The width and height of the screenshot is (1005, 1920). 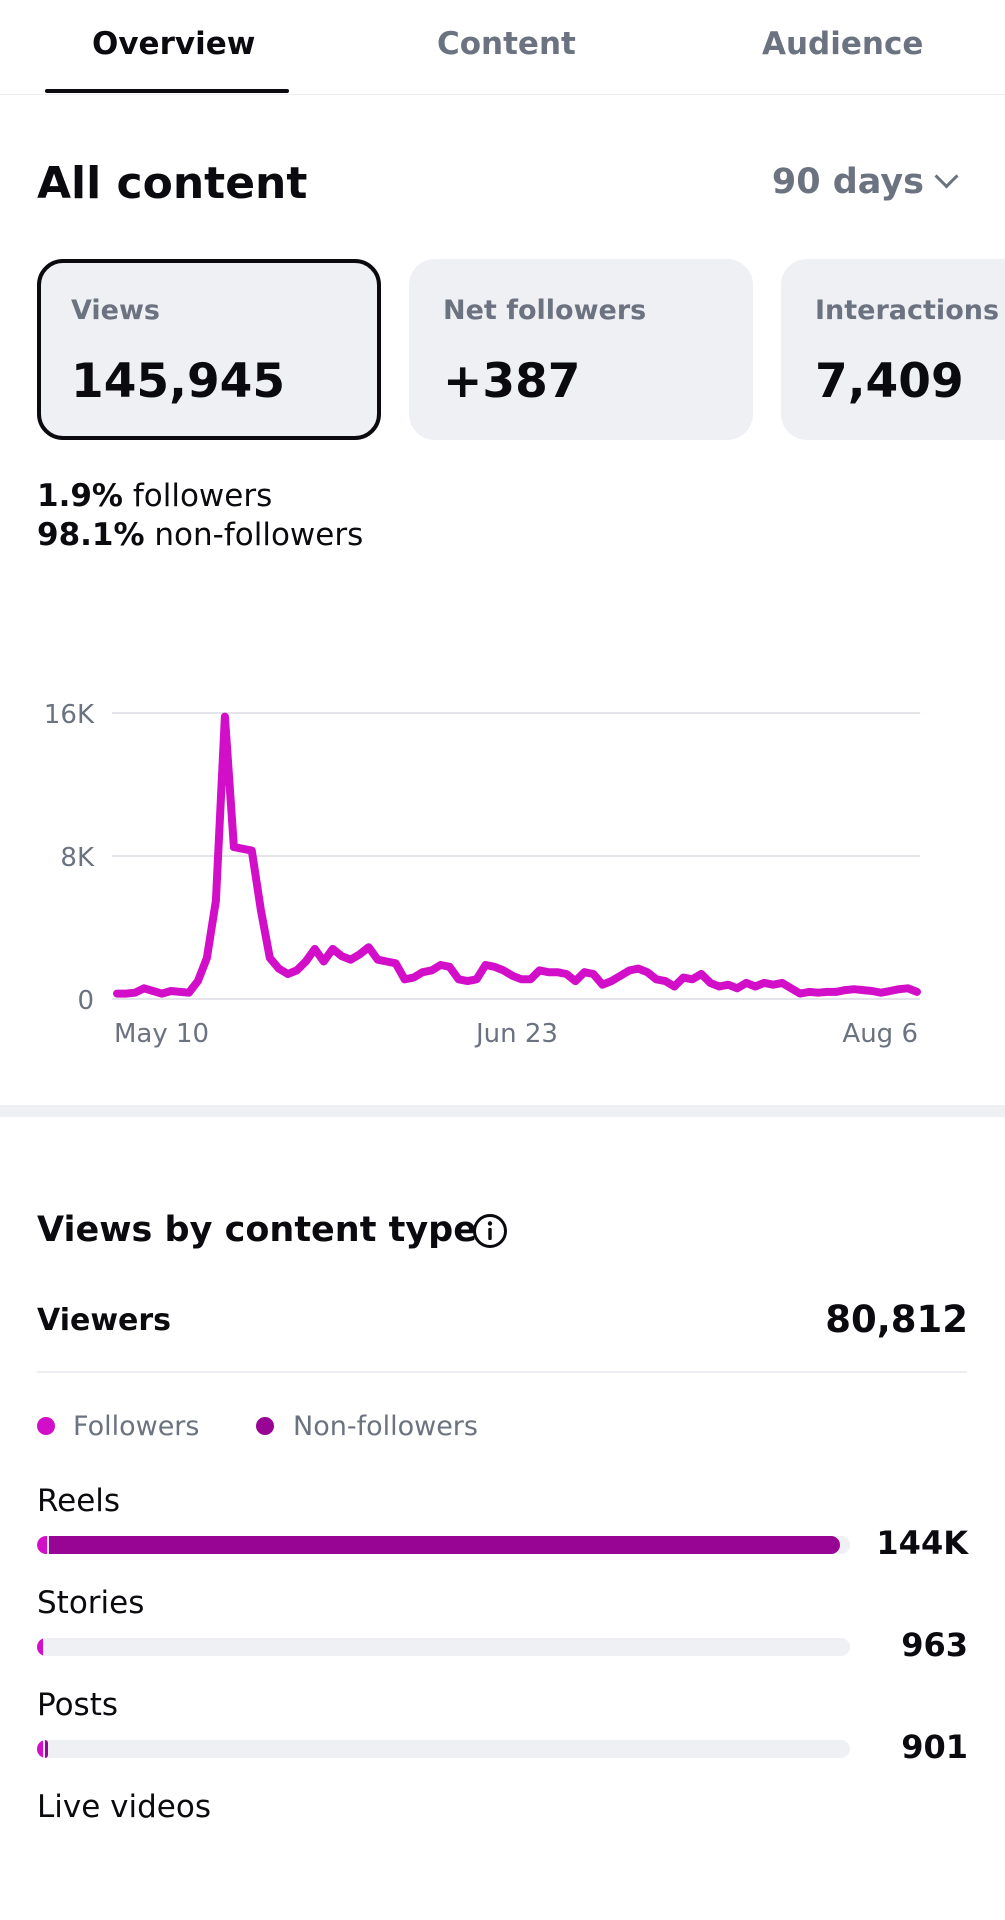 I want to click on tab-content: Content, so click(x=506, y=44).